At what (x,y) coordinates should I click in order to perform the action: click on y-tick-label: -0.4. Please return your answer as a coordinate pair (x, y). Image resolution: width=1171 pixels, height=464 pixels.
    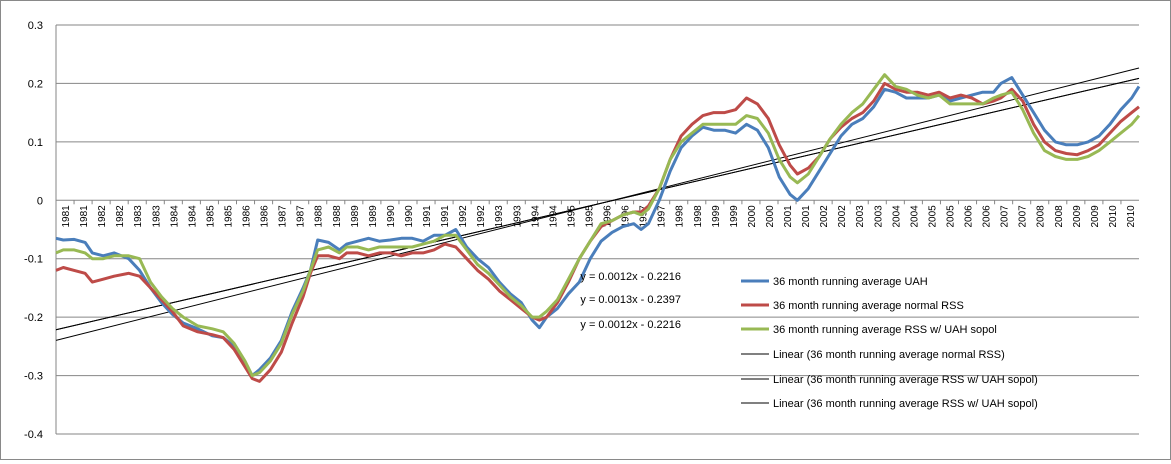
    Looking at the image, I should click on (33, 435).